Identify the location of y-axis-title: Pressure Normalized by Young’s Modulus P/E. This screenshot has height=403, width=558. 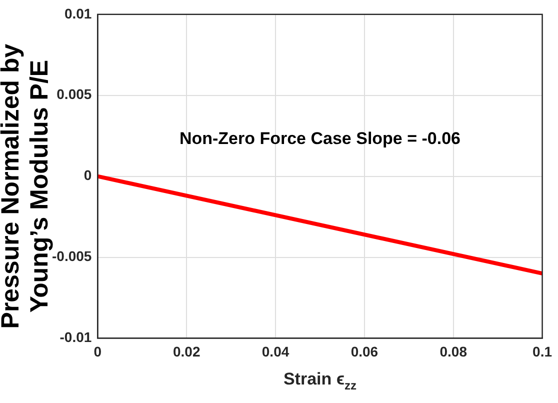
(27, 186).